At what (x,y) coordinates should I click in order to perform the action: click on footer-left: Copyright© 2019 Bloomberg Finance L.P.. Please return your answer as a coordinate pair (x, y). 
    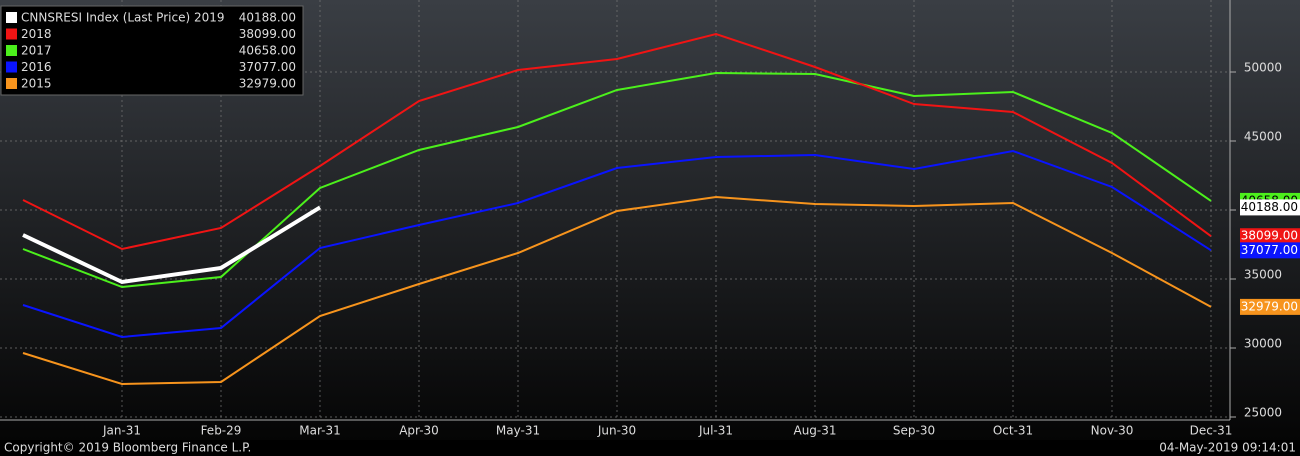
    Looking at the image, I should click on (127, 448).